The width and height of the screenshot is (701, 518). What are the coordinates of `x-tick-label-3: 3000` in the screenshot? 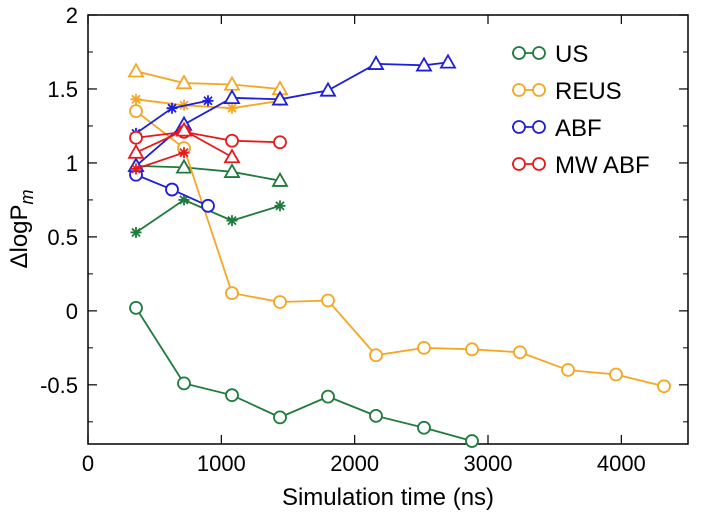 It's located at (488, 463).